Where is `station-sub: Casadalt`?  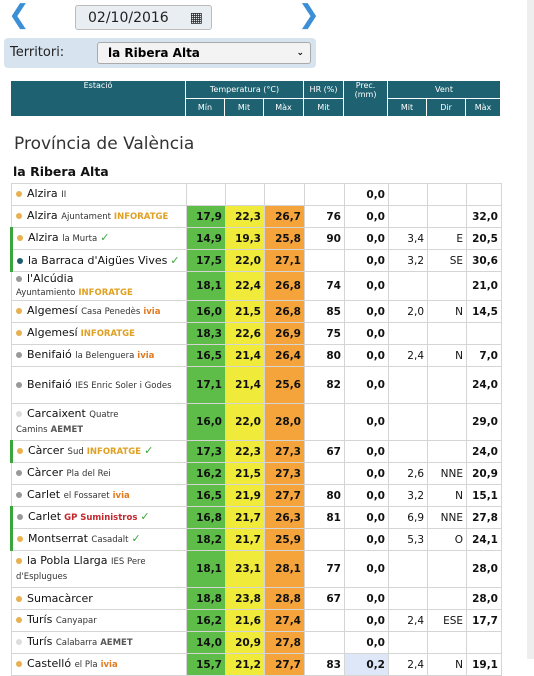
station-sub: Casadalt is located at coordinates (110, 540).